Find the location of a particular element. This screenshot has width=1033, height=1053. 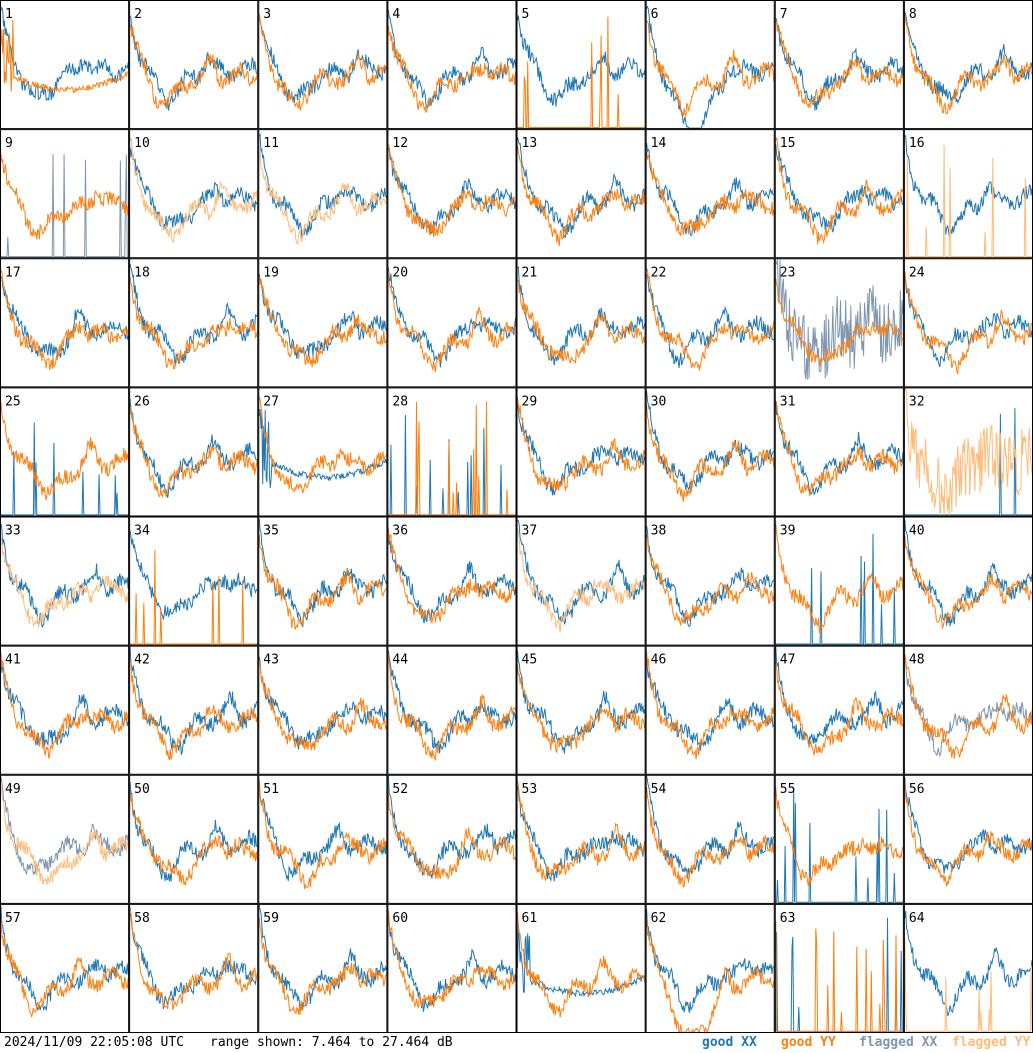

panel-label: 17 is located at coordinates (13, 272).